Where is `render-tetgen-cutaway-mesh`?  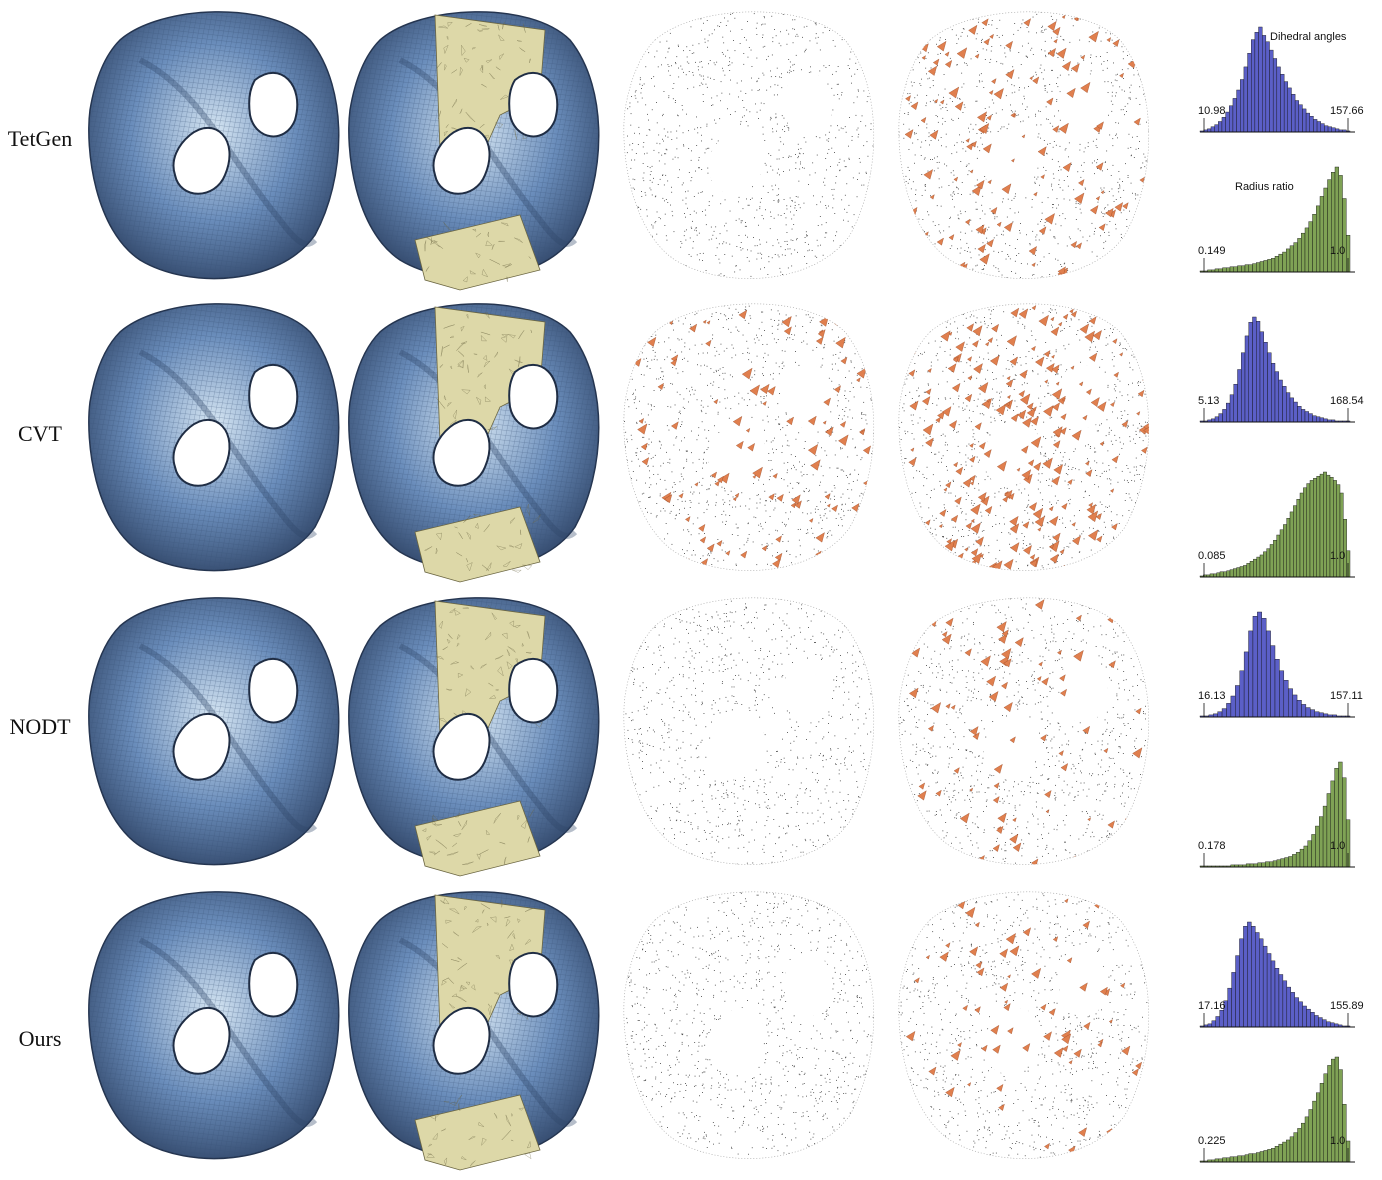
render-tetgen-cutaway-mesh is located at coordinates (475, 147).